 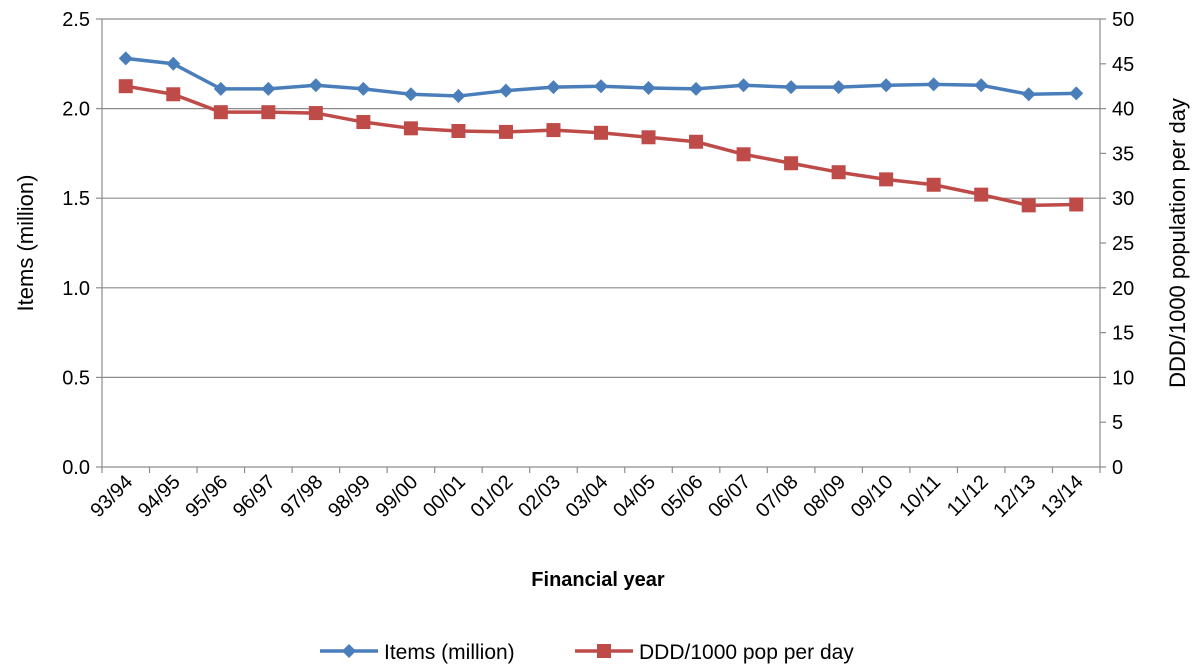 I want to click on x-tick-label: 00/01, so click(x=444, y=496).